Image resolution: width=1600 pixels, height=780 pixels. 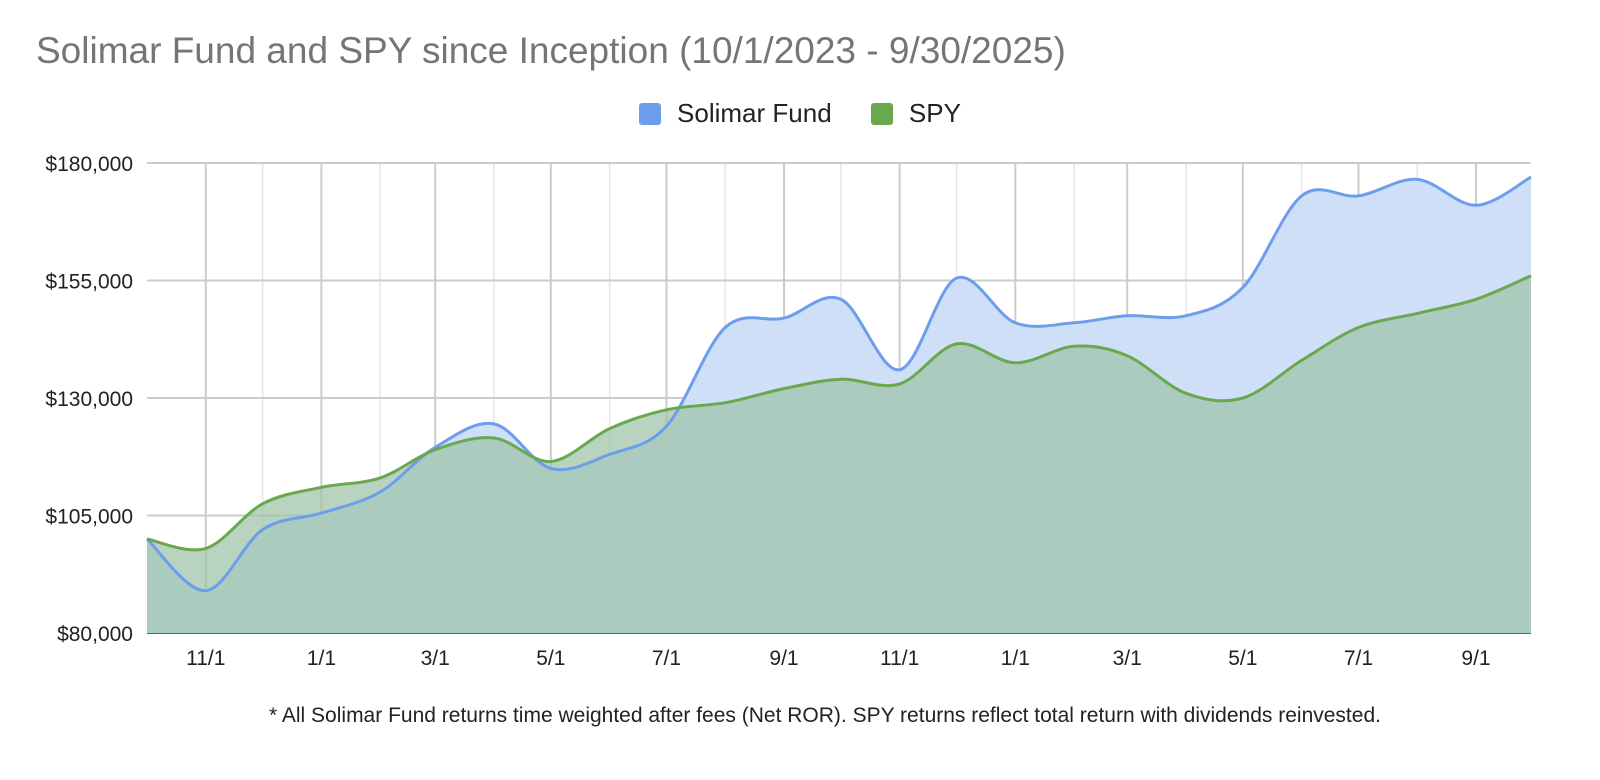 What do you see at coordinates (934, 112) in the screenshot?
I see `legend-label-spy: SPY` at bounding box center [934, 112].